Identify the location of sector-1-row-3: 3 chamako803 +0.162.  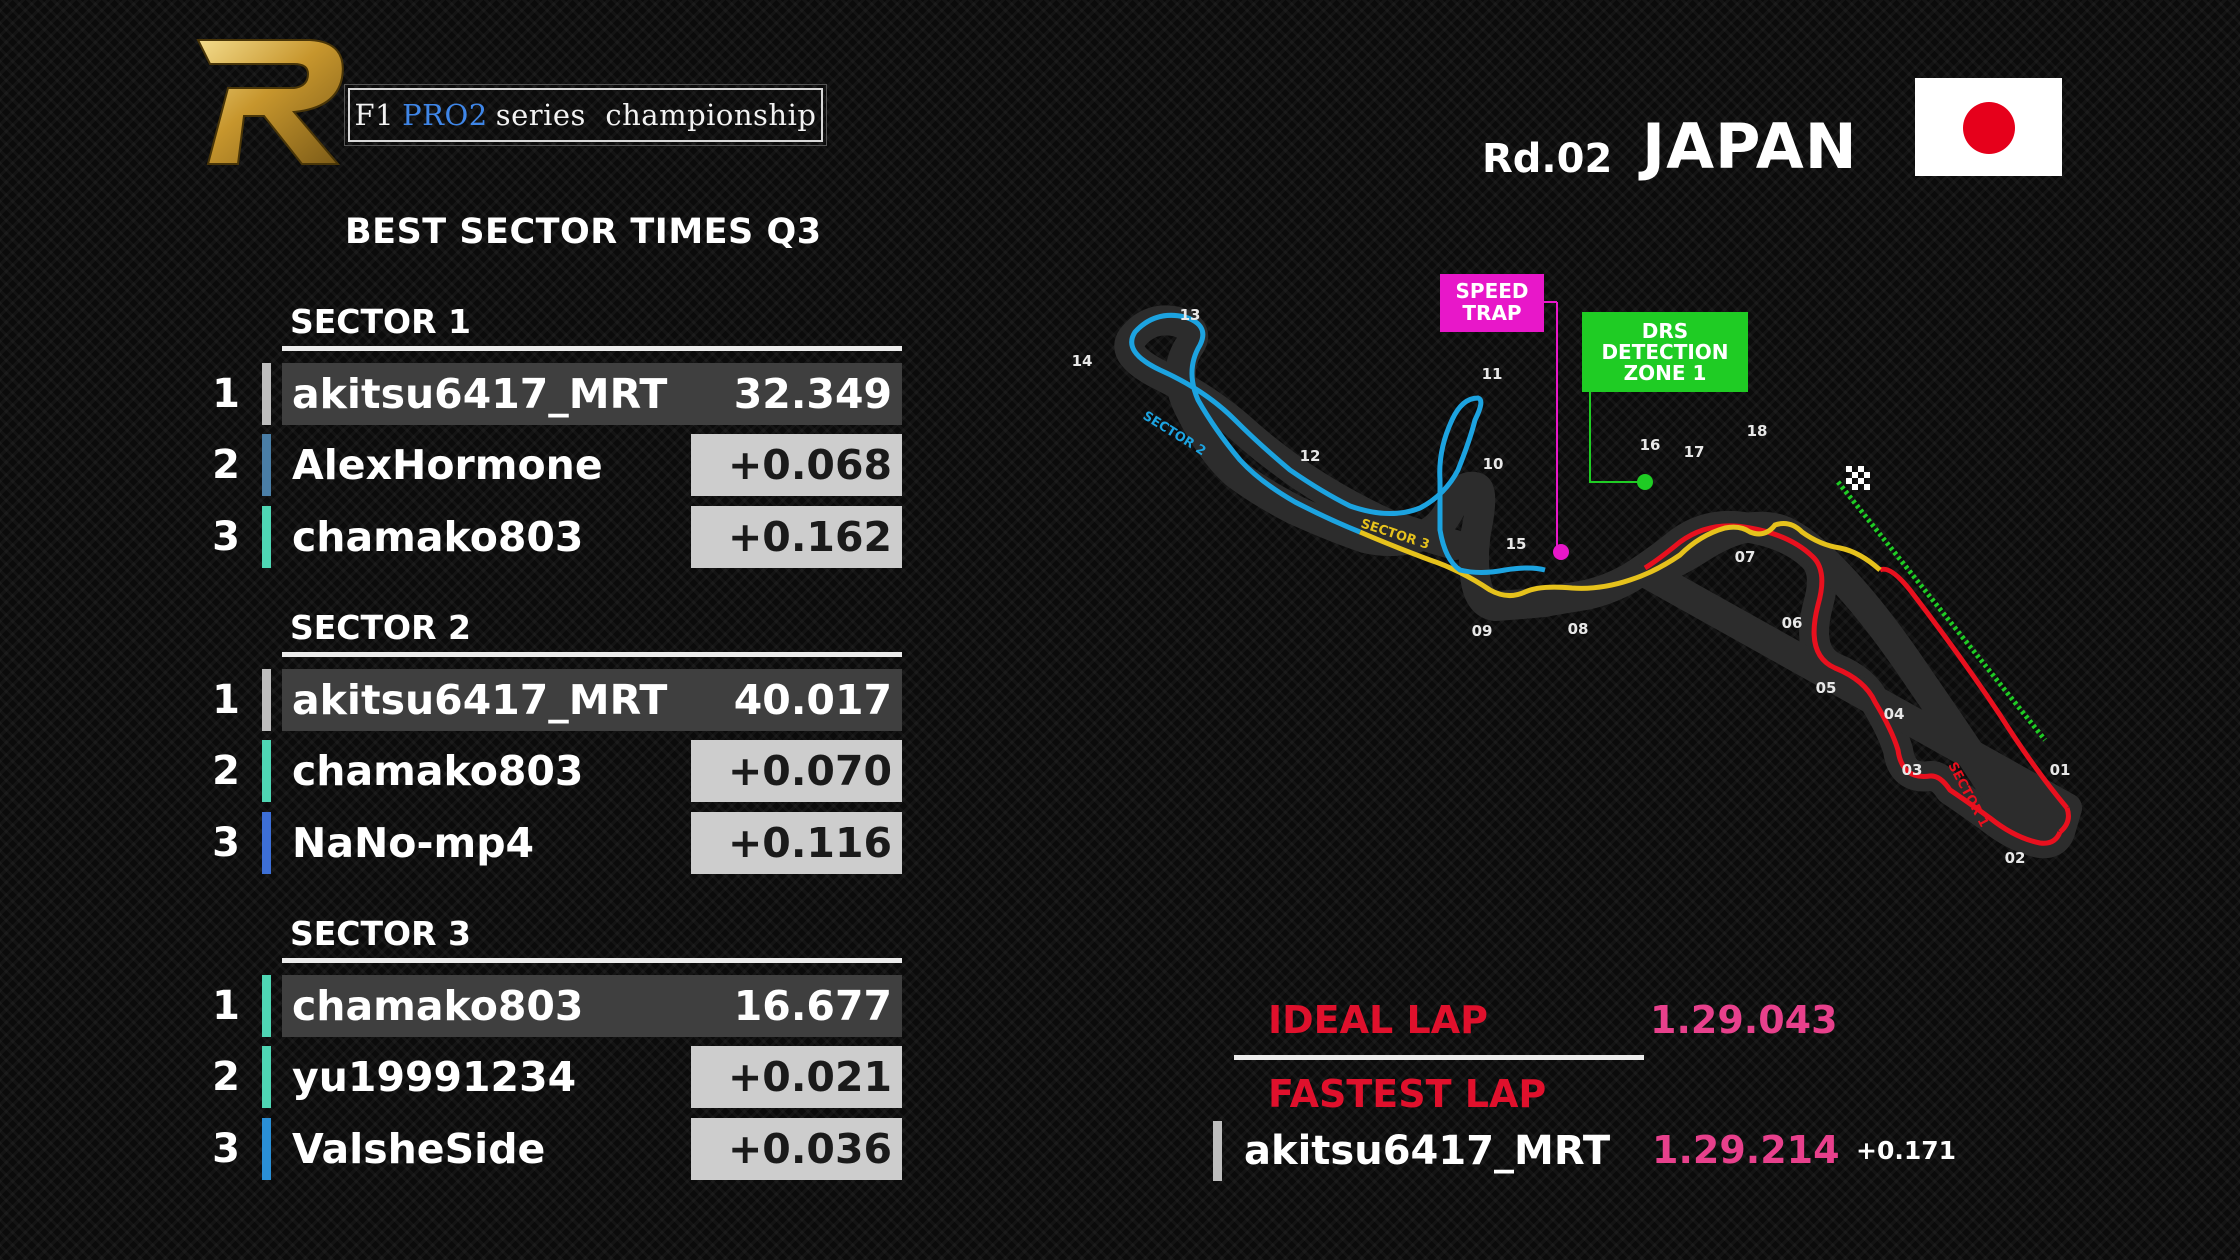
(551, 537).